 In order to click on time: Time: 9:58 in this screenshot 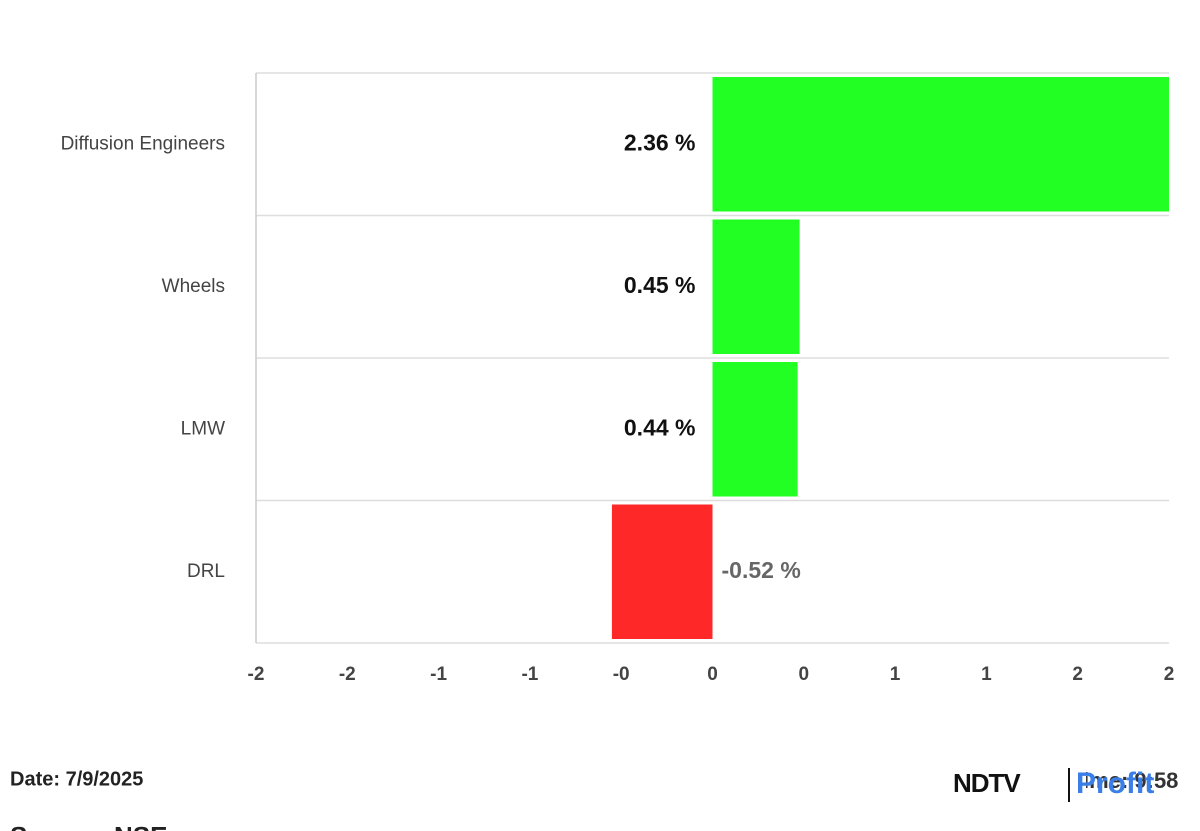, I will do `click(1124, 780)`.